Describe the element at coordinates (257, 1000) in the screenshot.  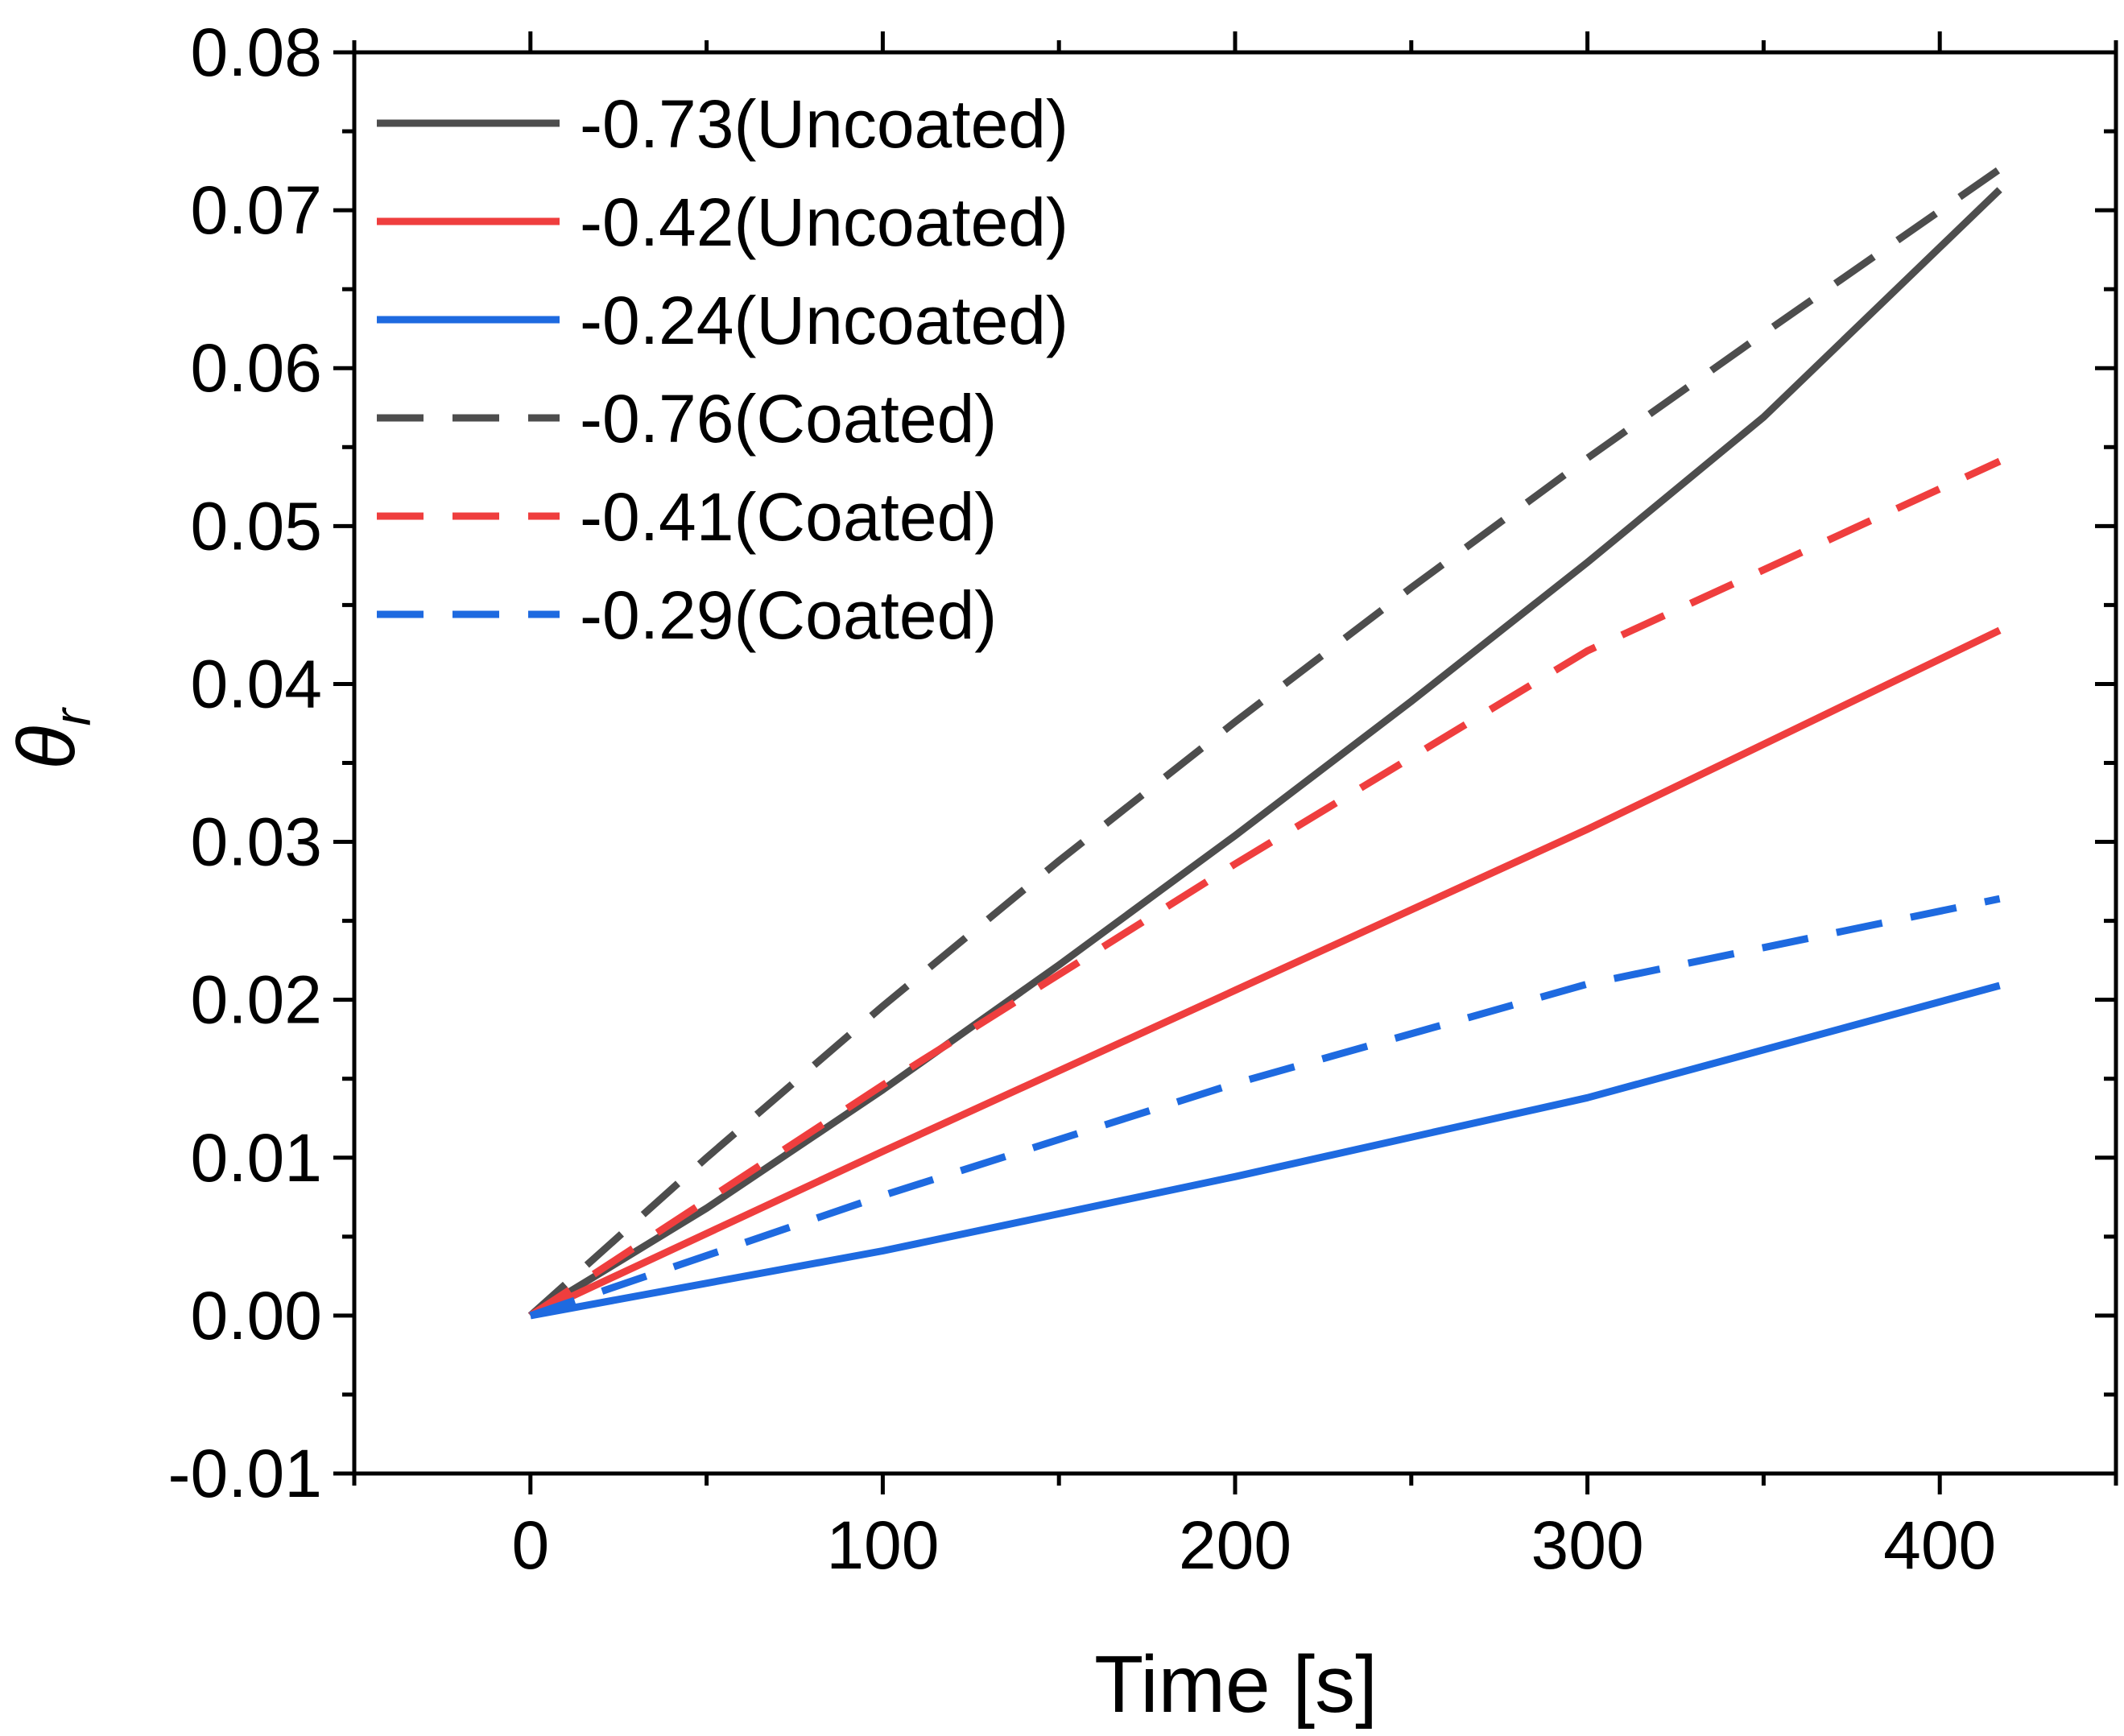
I see `y-tick-label: 0.02` at that location.